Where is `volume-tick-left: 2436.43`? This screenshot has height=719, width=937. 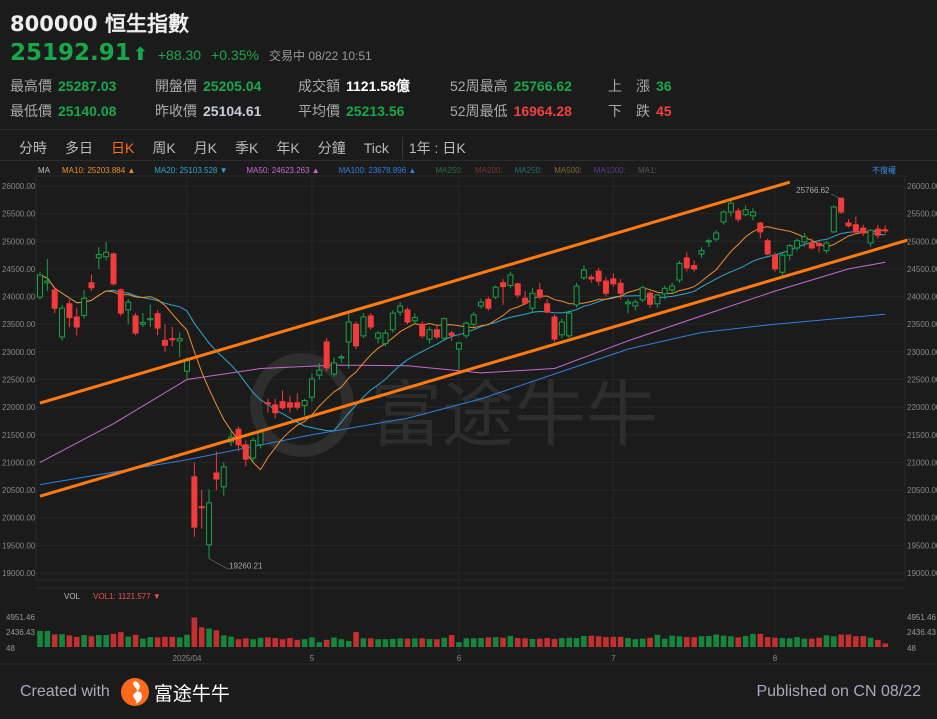 volume-tick-left: 2436.43 is located at coordinates (20, 632).